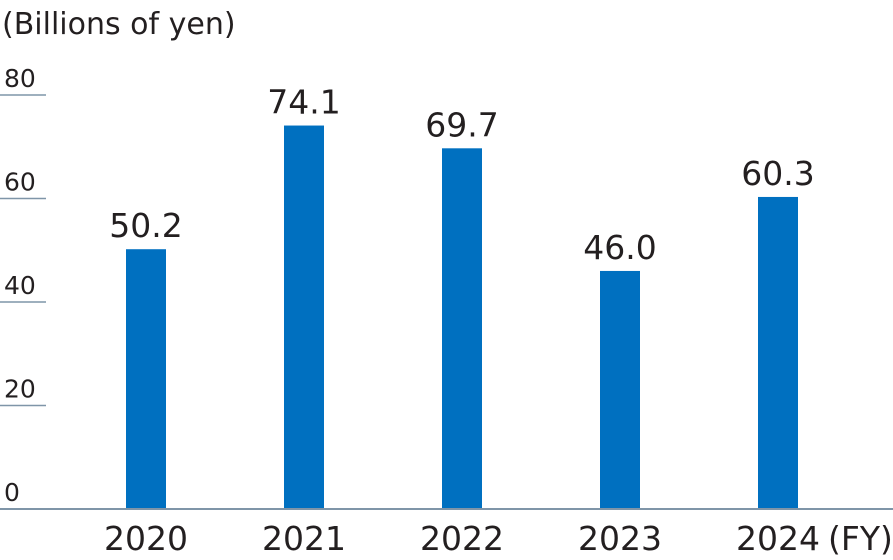 The width and height of the screenshot is (893, 560). I want to click on y-axis-title: (Billions of yen), so click(119, 24).